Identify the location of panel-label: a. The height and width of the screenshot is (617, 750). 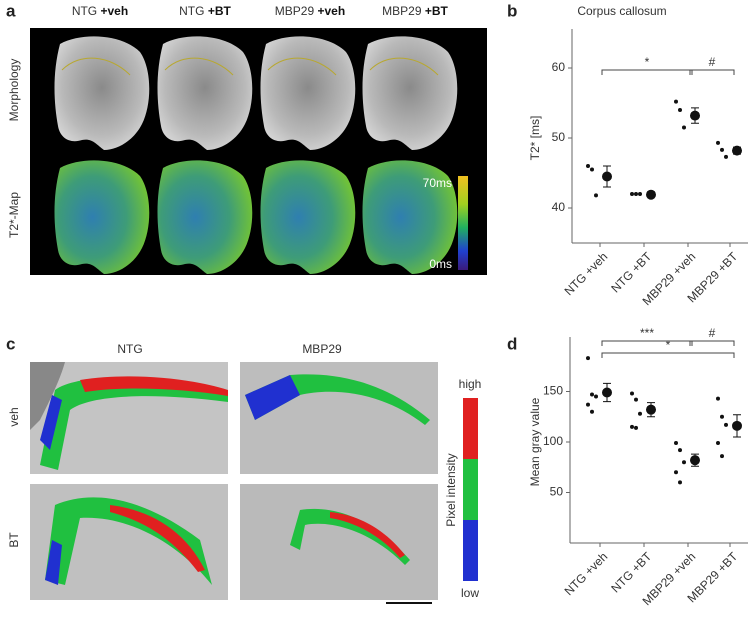
(11, 10).